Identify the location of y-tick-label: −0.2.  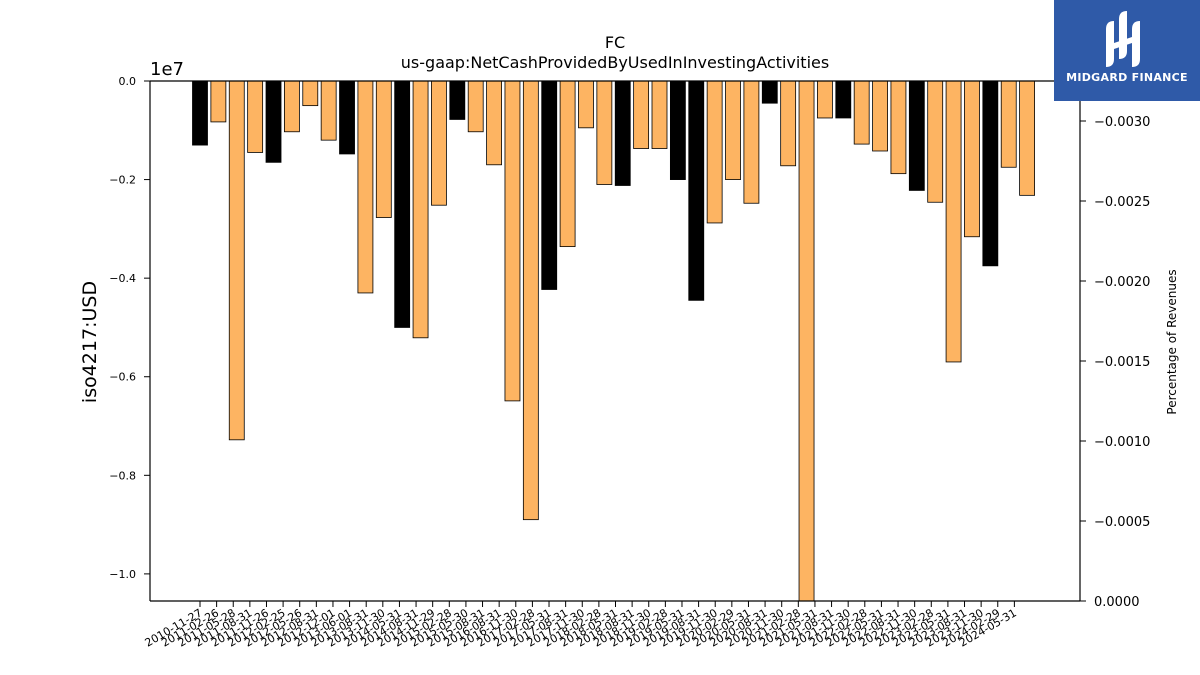
(122, 180).